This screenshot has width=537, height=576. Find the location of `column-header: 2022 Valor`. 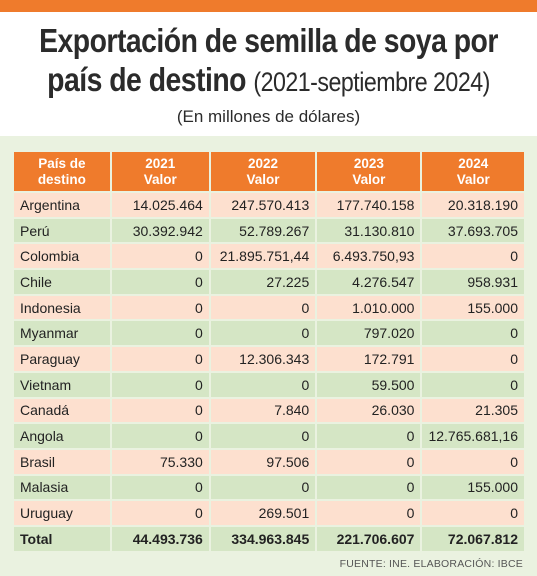

column-header: 2022 Valor is located at coordinates (263, 171).